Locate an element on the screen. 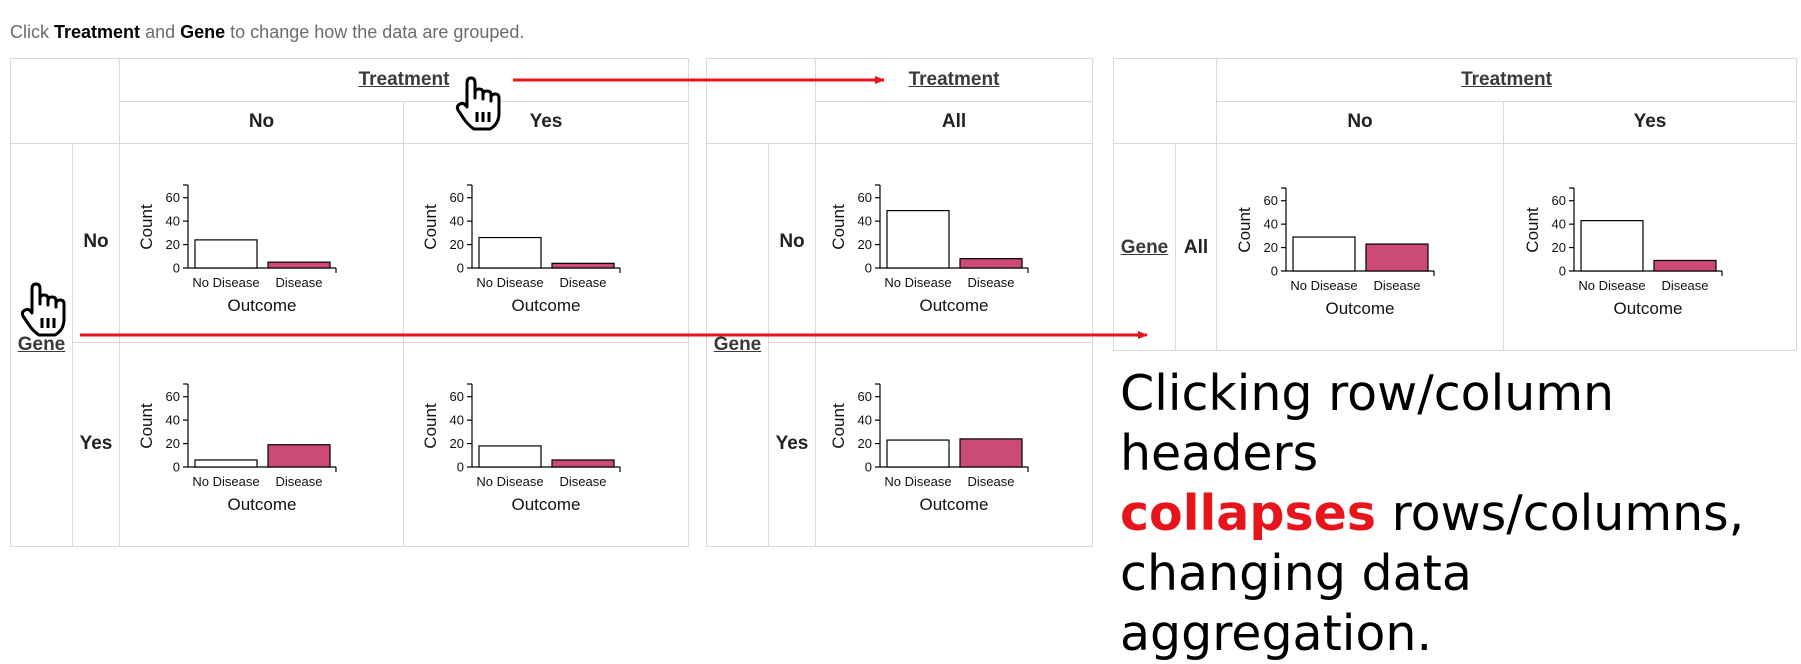 The image size is (1801, 664). caption-highlight: collapses is located at coordinates (1248, 513).